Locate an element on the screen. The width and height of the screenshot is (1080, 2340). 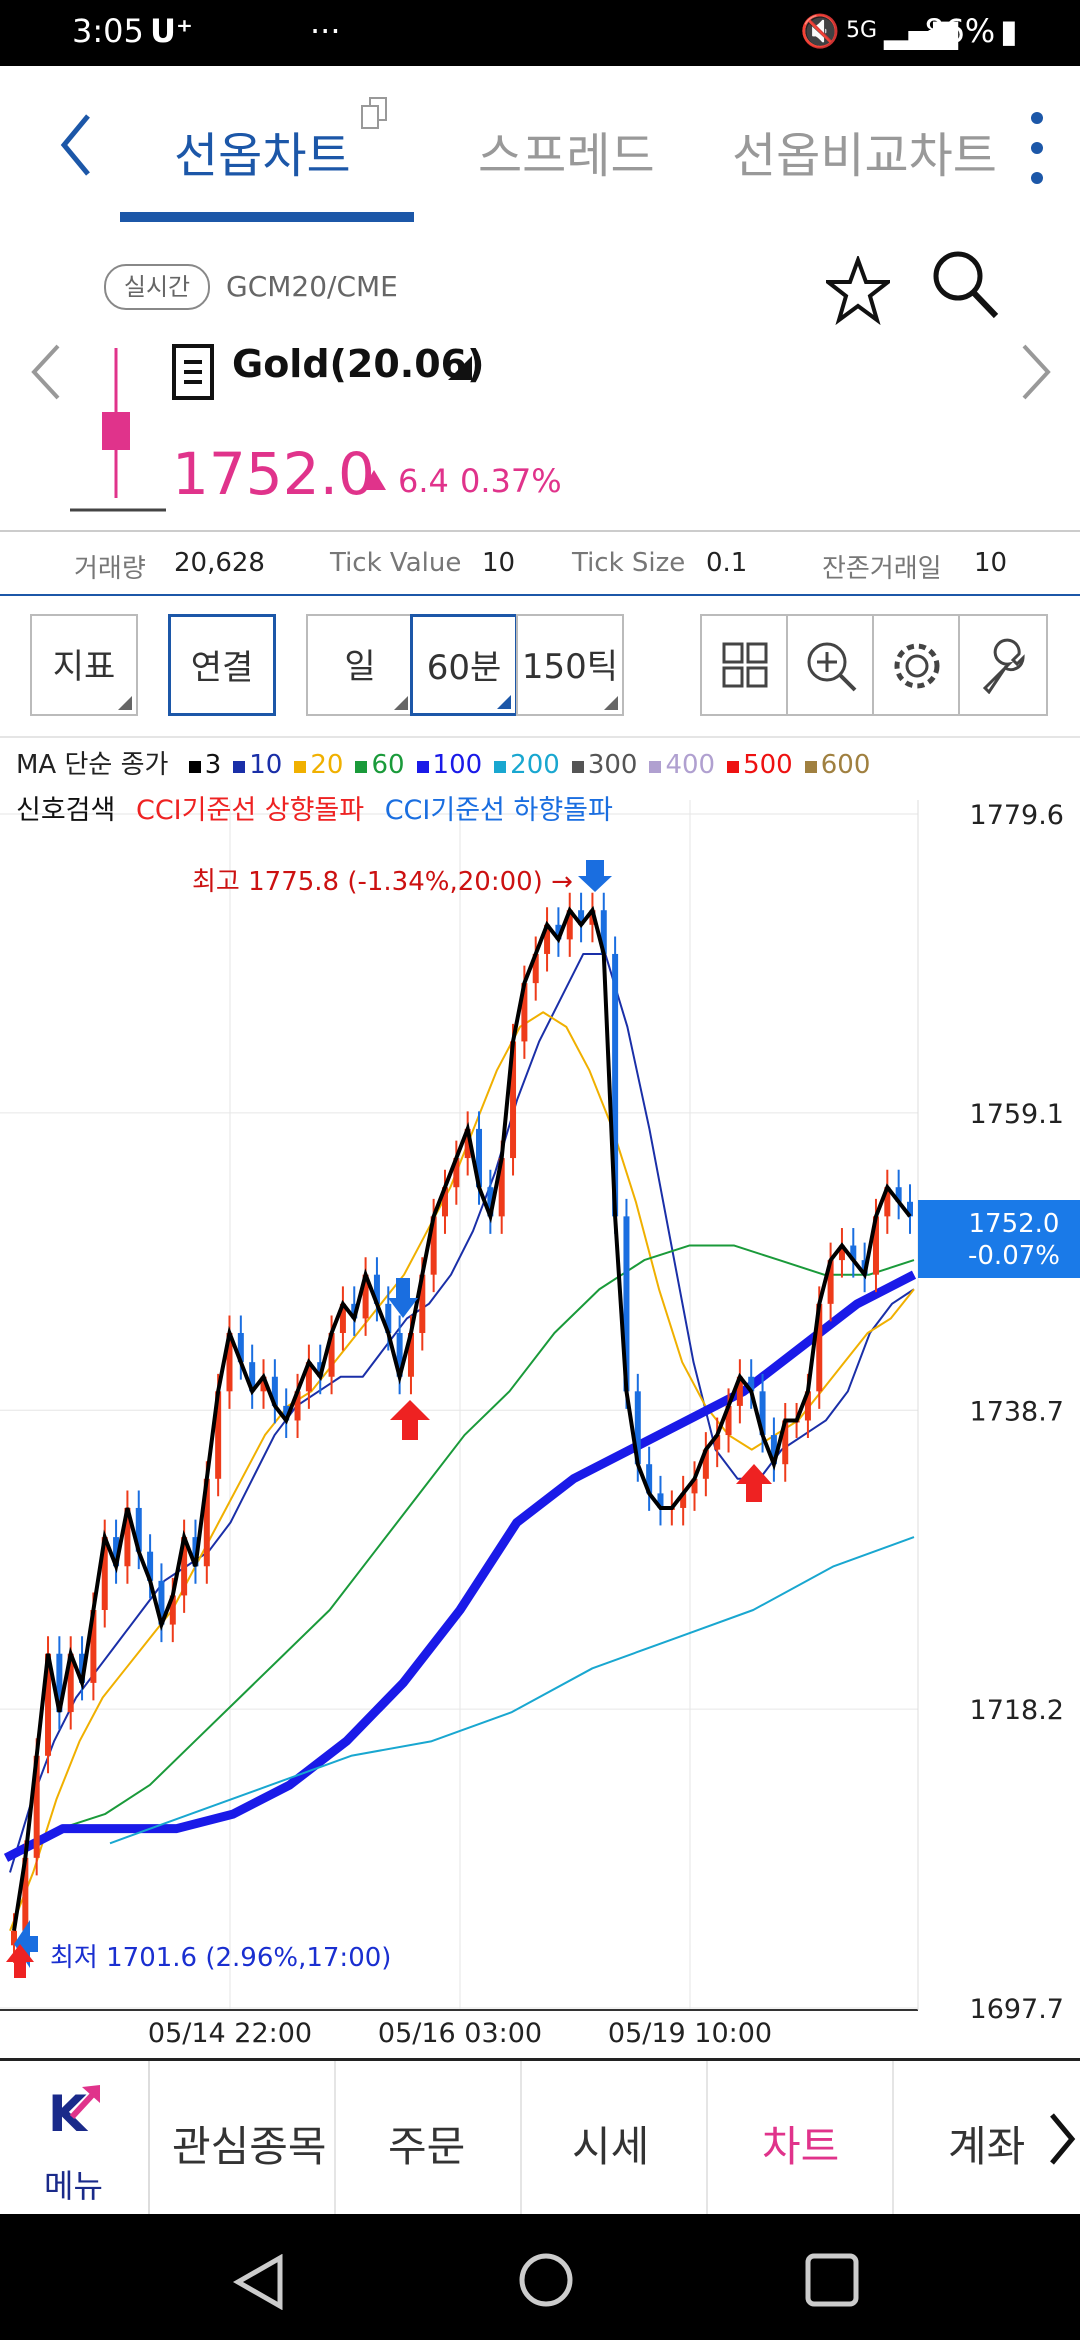
next-symbol-icon is located at coordinates (1036, 372).